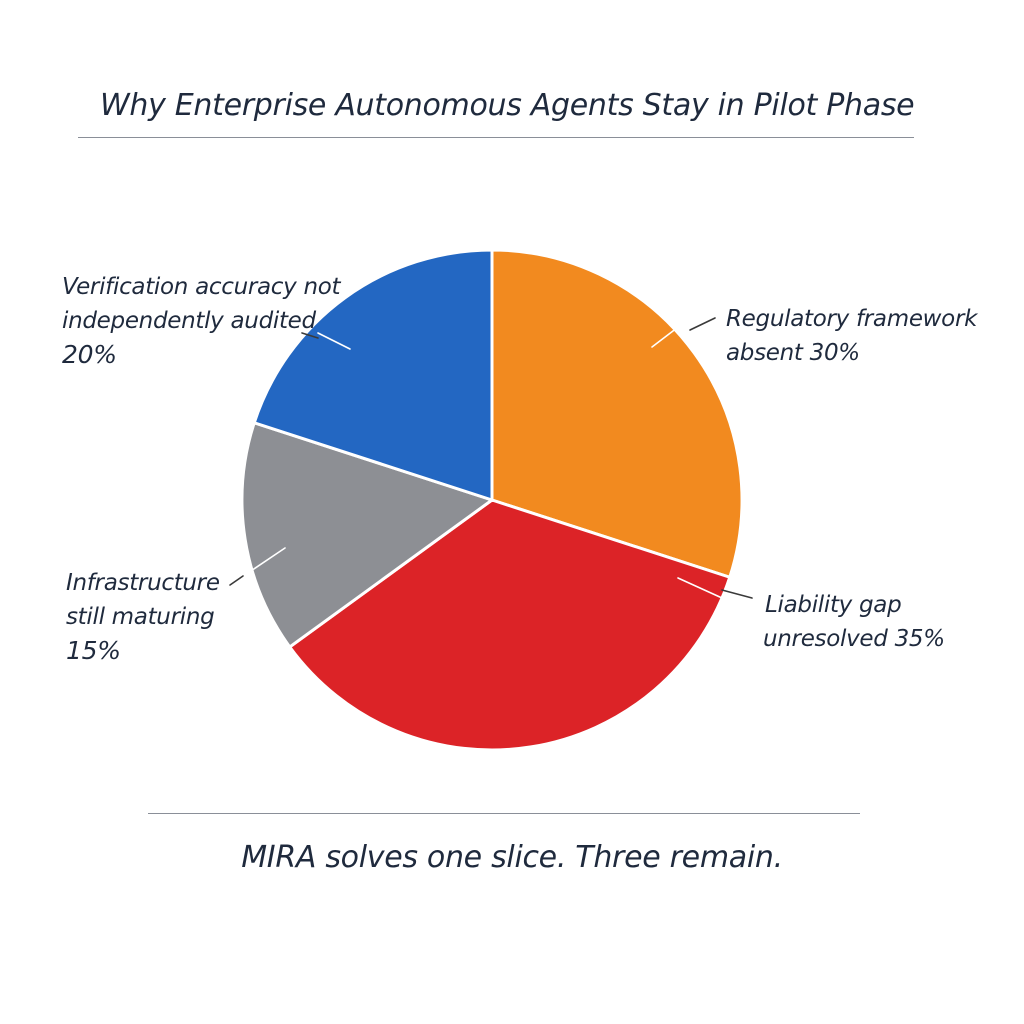  Describe the element at coordinates (143, 583) in the screenshot. I see `slice-label-line: Infrastructure` at that location.